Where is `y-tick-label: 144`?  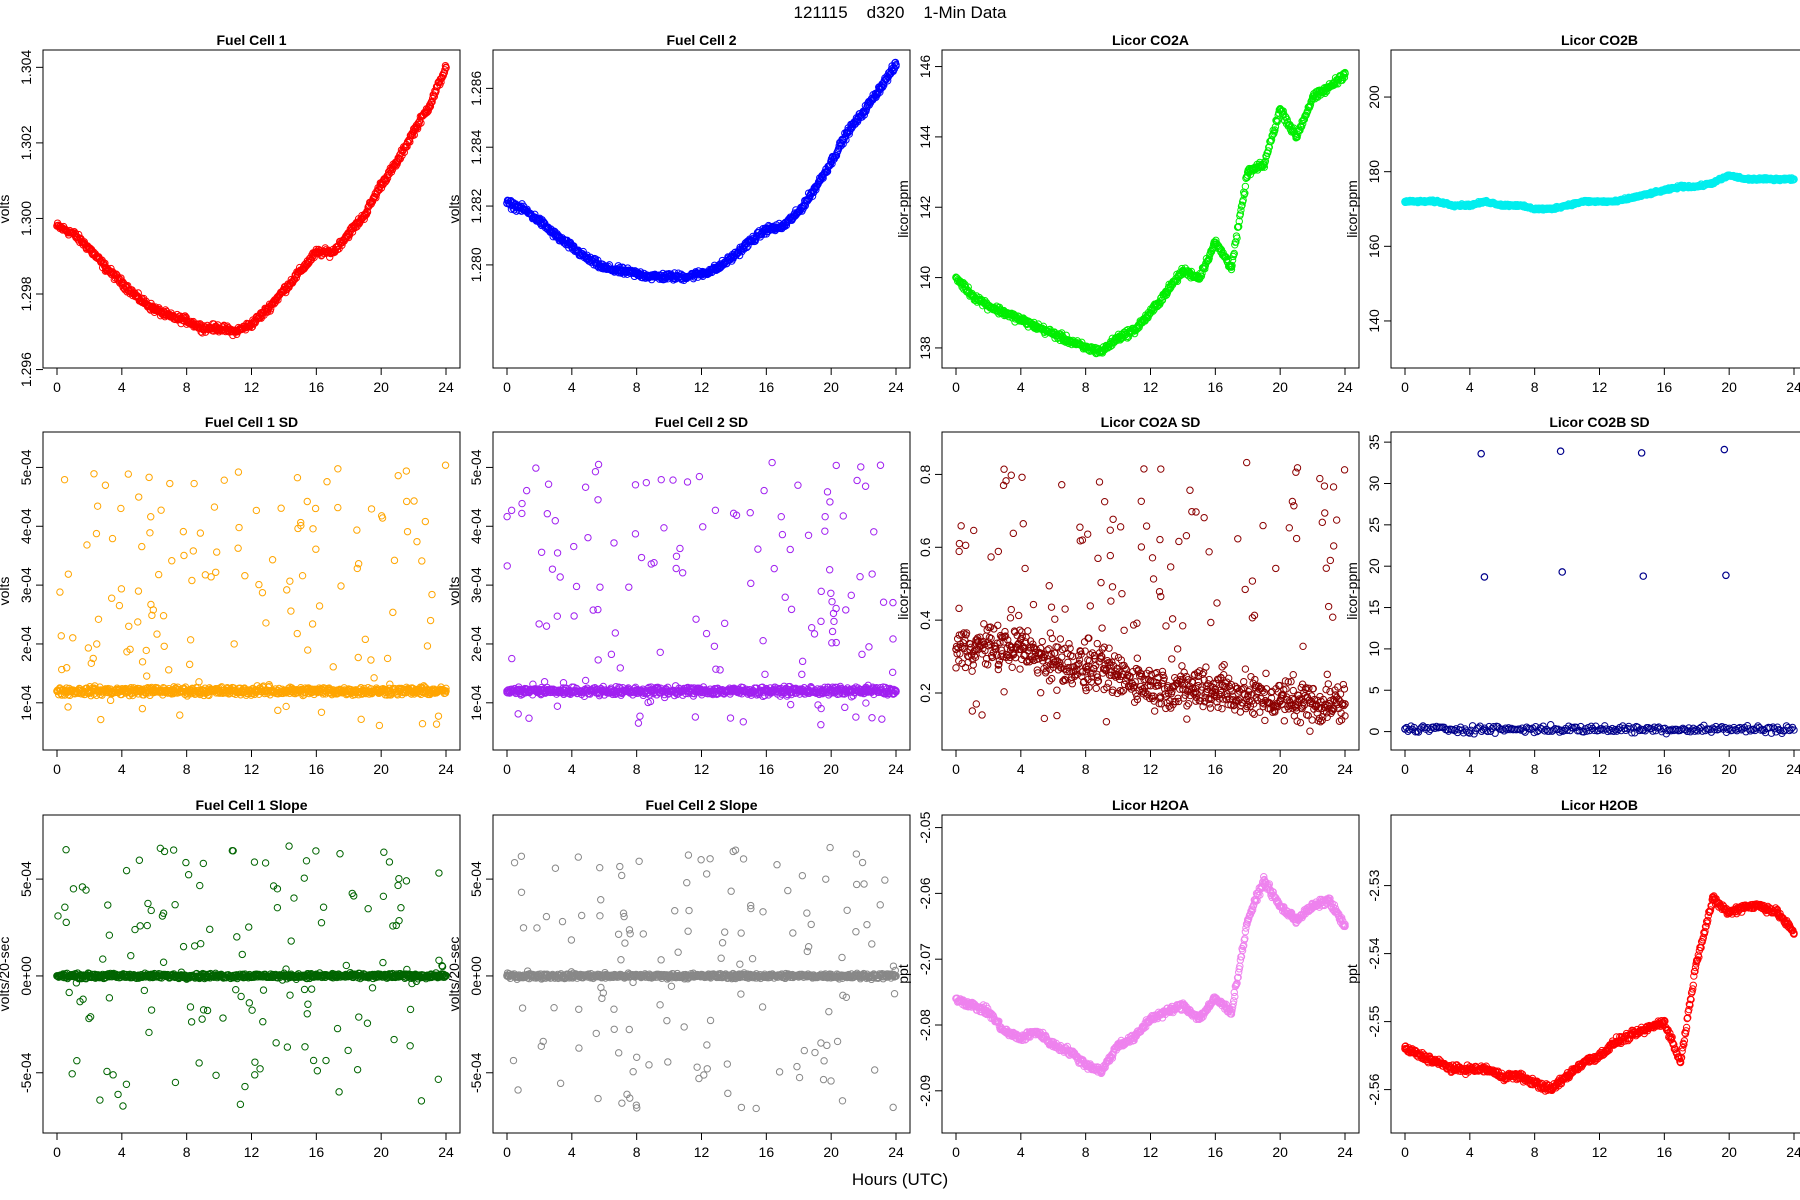 y-tick-label: 144 is located at coordinates (925, 137).